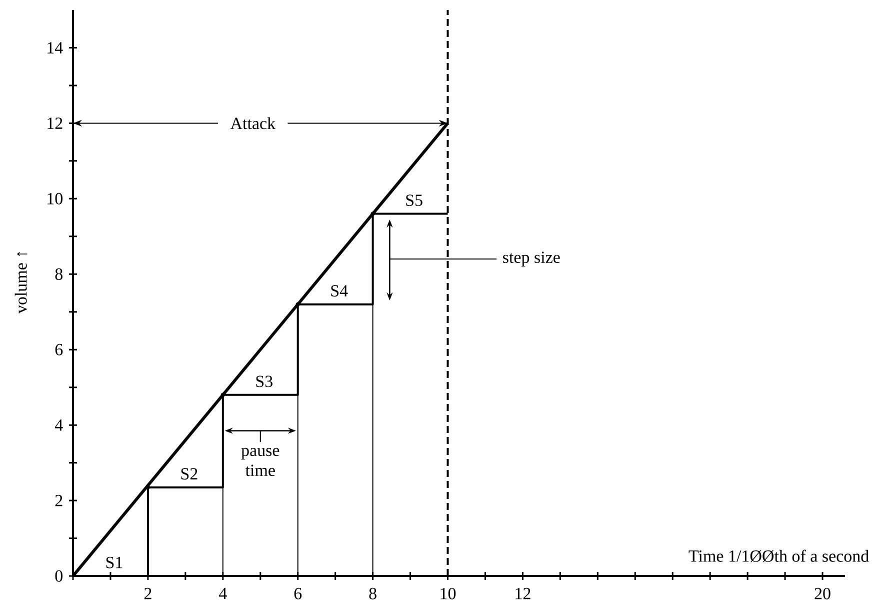 This screenshot has width=886, height=606. What do you see at coordinates (339, 291) in the screenshot?
I see `annotation: S4` at bounding box center [339, 291].